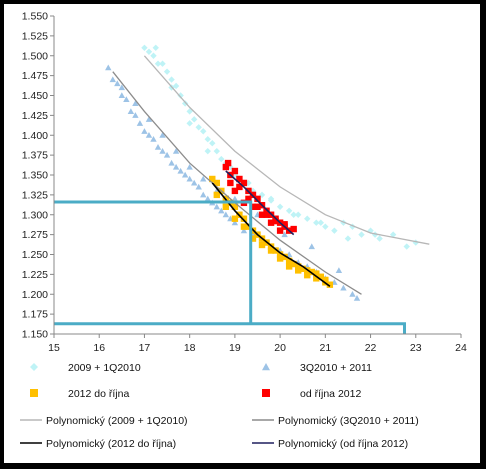  What do you see at coordinates (145, 348) in the screenshot?
I see `x-tick-label: 17` at bounding box center [145, 348].